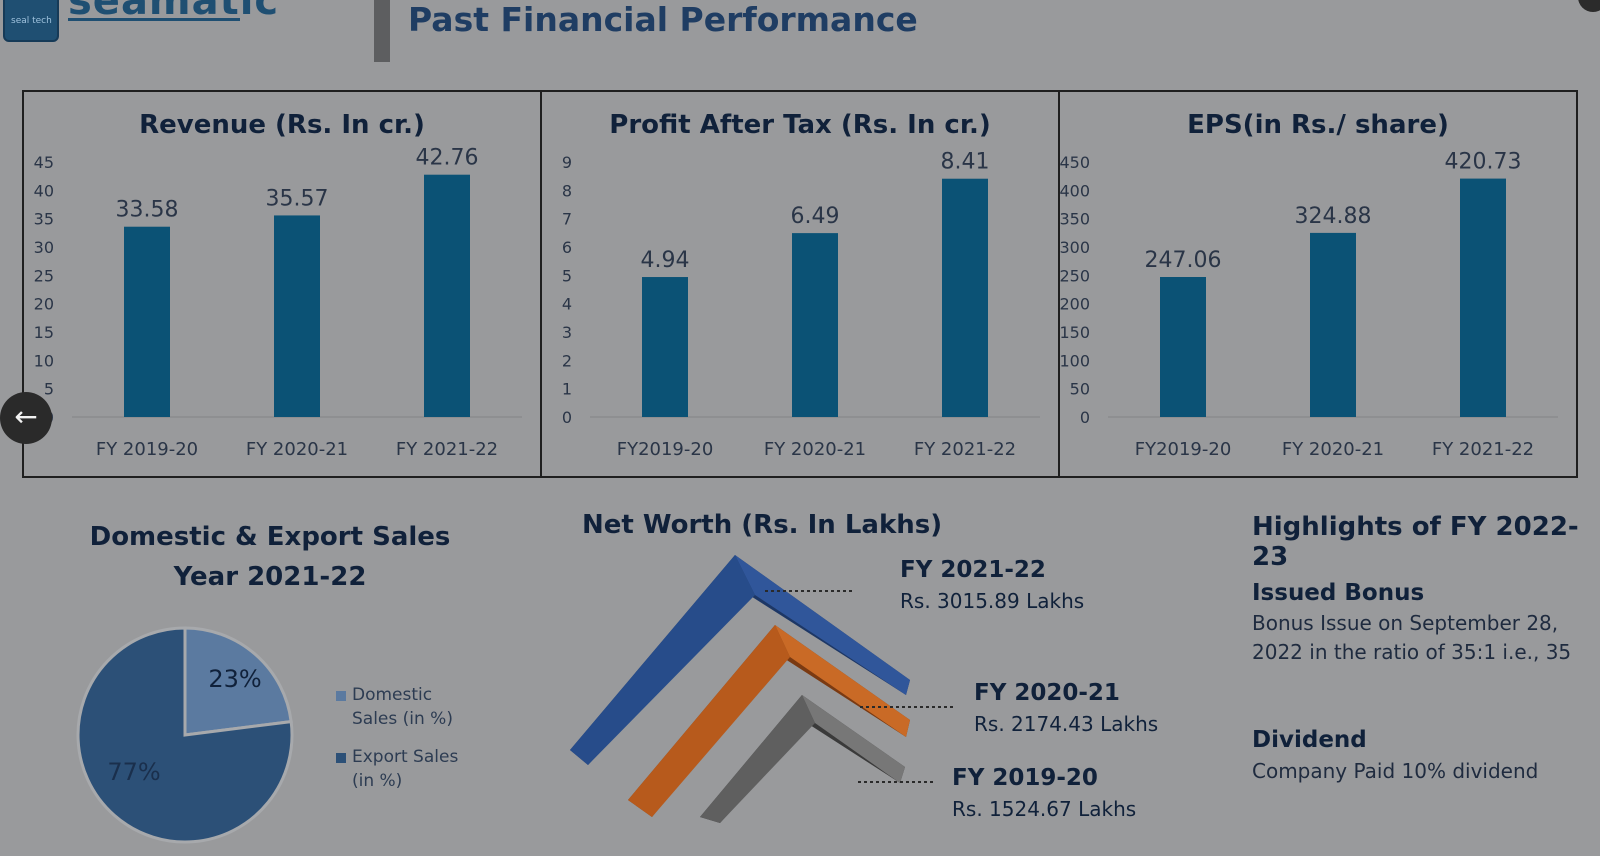 The width and height of the screenshot is (1600, 856). What do you see at coordinates (44, 304) in the screenshot?
I see `y-tick-label: 20` at bounding box center [44, 304].